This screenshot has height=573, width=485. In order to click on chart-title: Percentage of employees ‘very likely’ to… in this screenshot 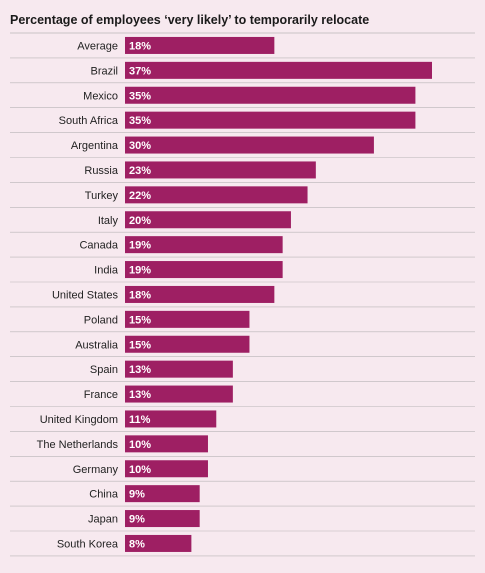, I will do `click(189, 20)`.